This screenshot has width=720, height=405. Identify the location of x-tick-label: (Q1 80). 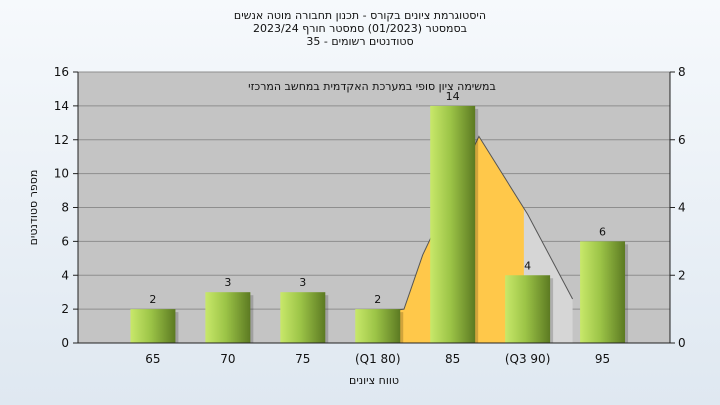
(378, 359).